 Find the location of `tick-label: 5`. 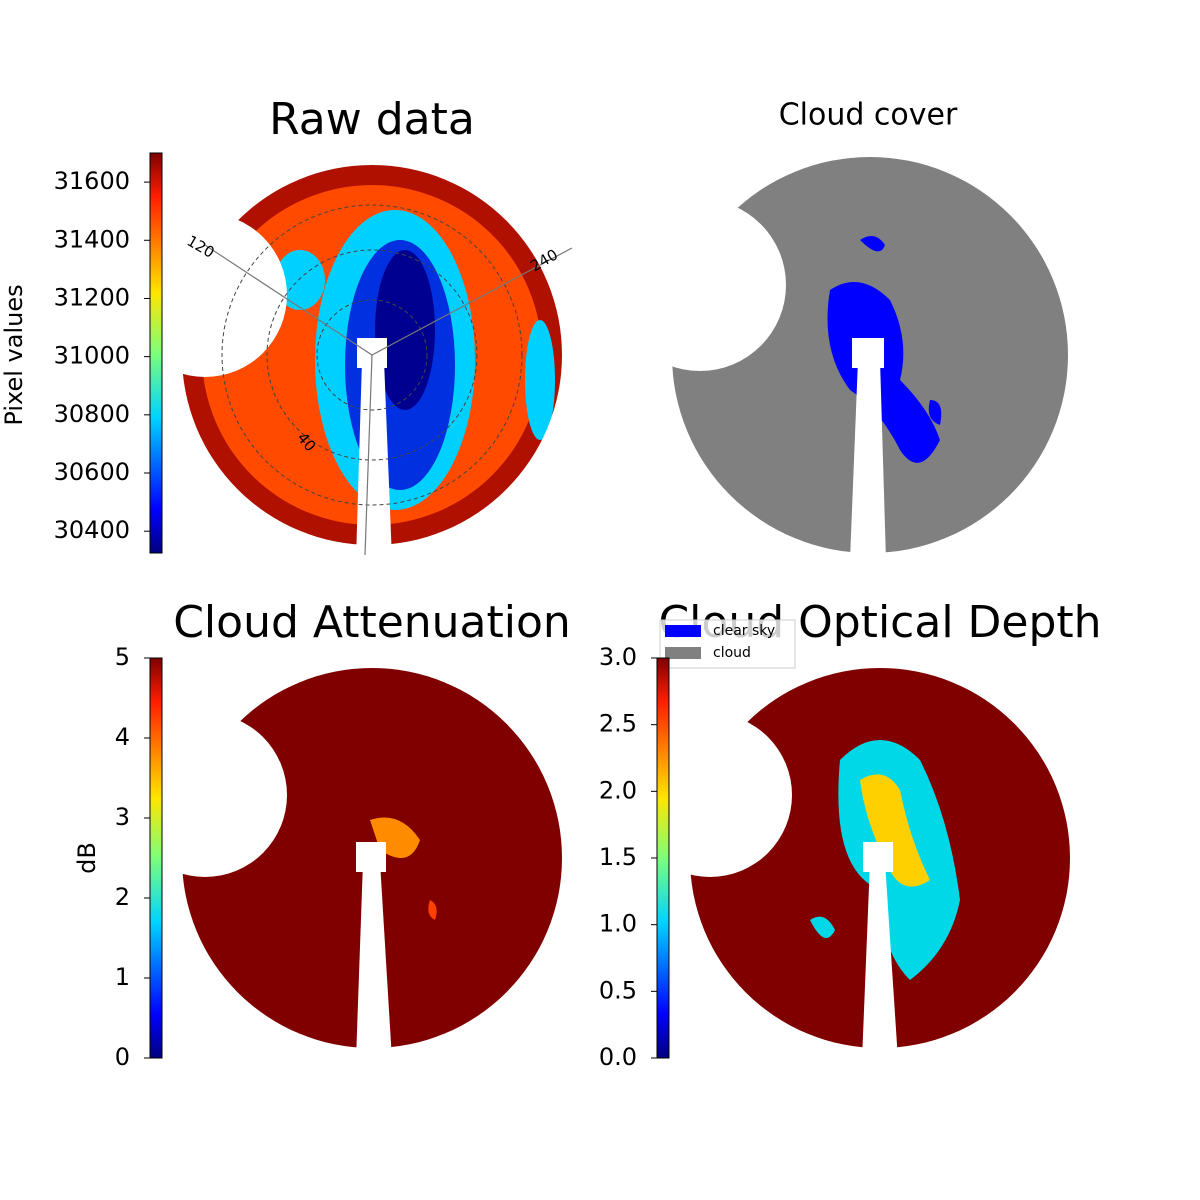

tick-label: 5 is located at coordinates (122, 657).